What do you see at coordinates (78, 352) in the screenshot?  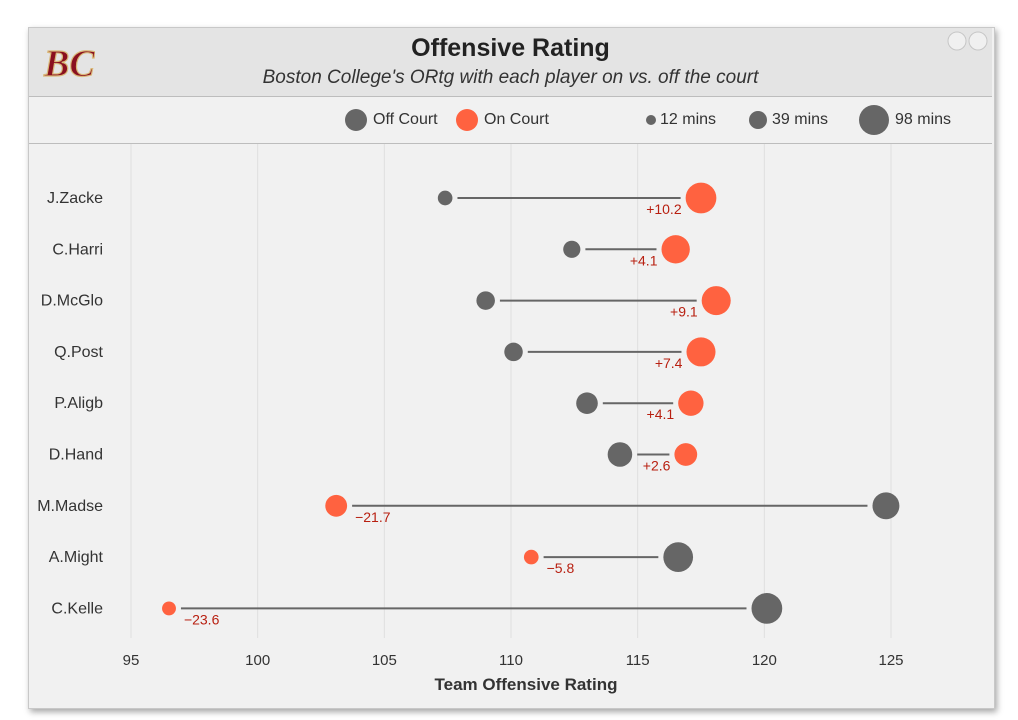 I see `player-name-label: Q.Post` at bounding box center [78, 352].